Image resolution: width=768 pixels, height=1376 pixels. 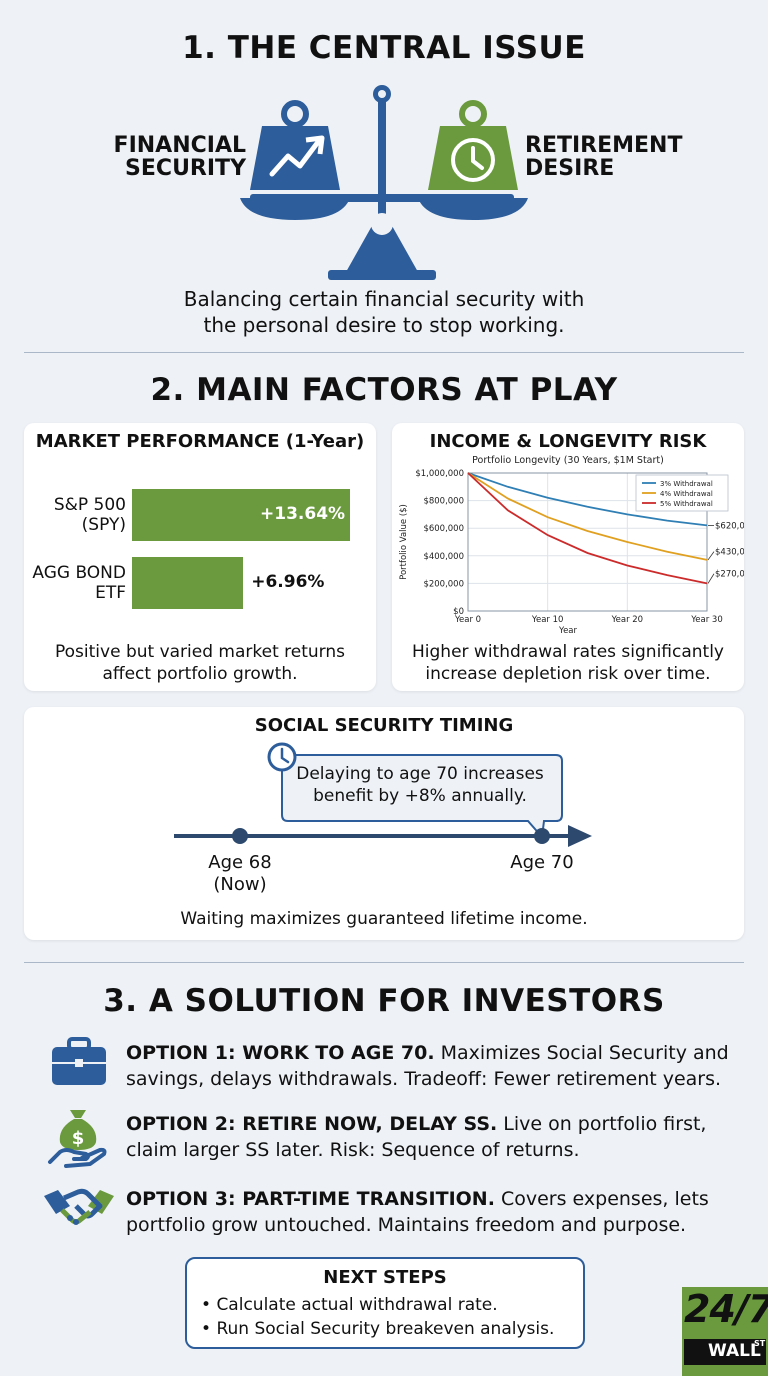 I want to click on clock-icon, so click(x=282, y=757).